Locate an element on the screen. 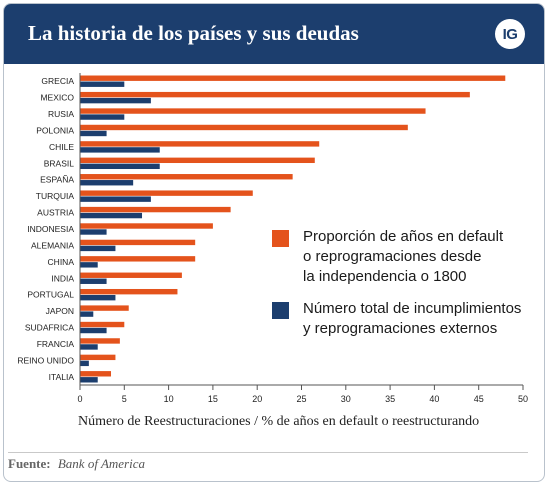  x-tick-label: 25 is located at coordinates (301, 399).